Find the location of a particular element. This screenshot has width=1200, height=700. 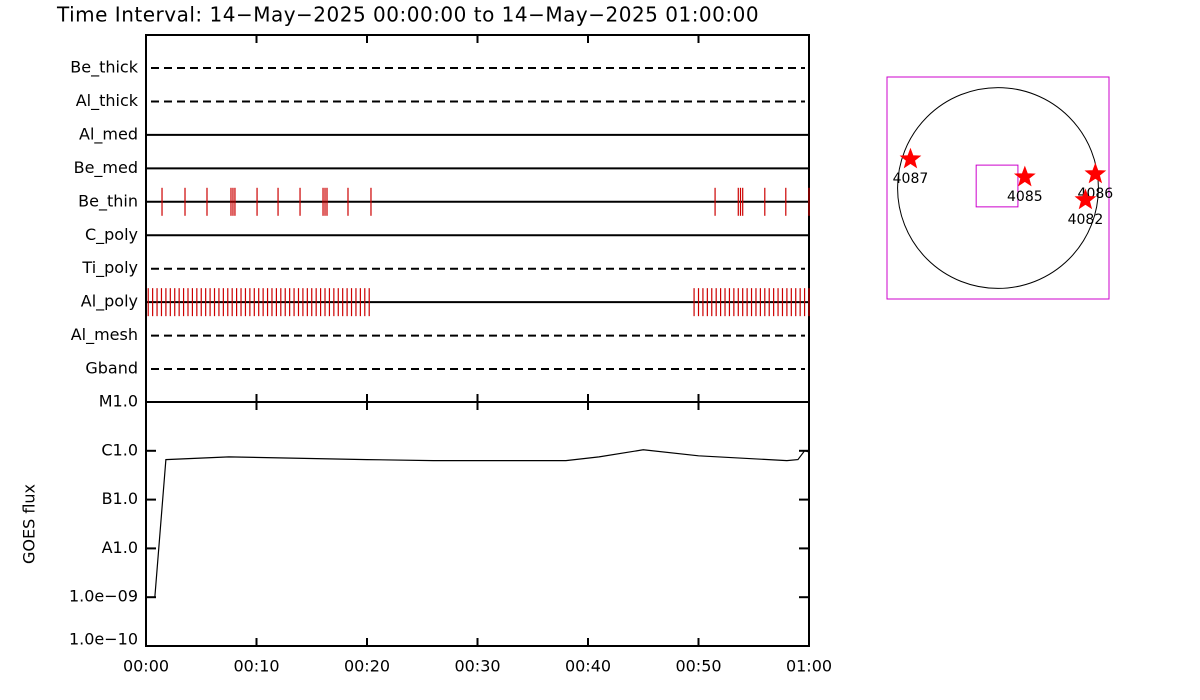

y-axis-label: GOES flux is located at coordinates (29, 524).